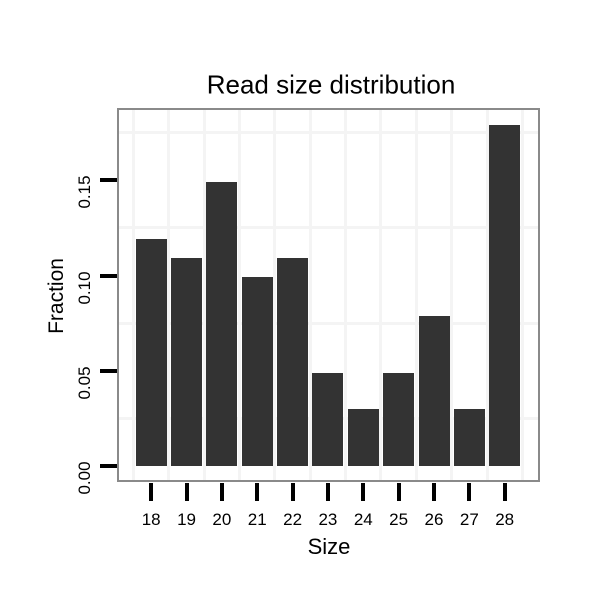  What do you see at coordinates (257, 519) in the screenshot?
I see `x-tick-label: 21` at bounding box center [257, 519].